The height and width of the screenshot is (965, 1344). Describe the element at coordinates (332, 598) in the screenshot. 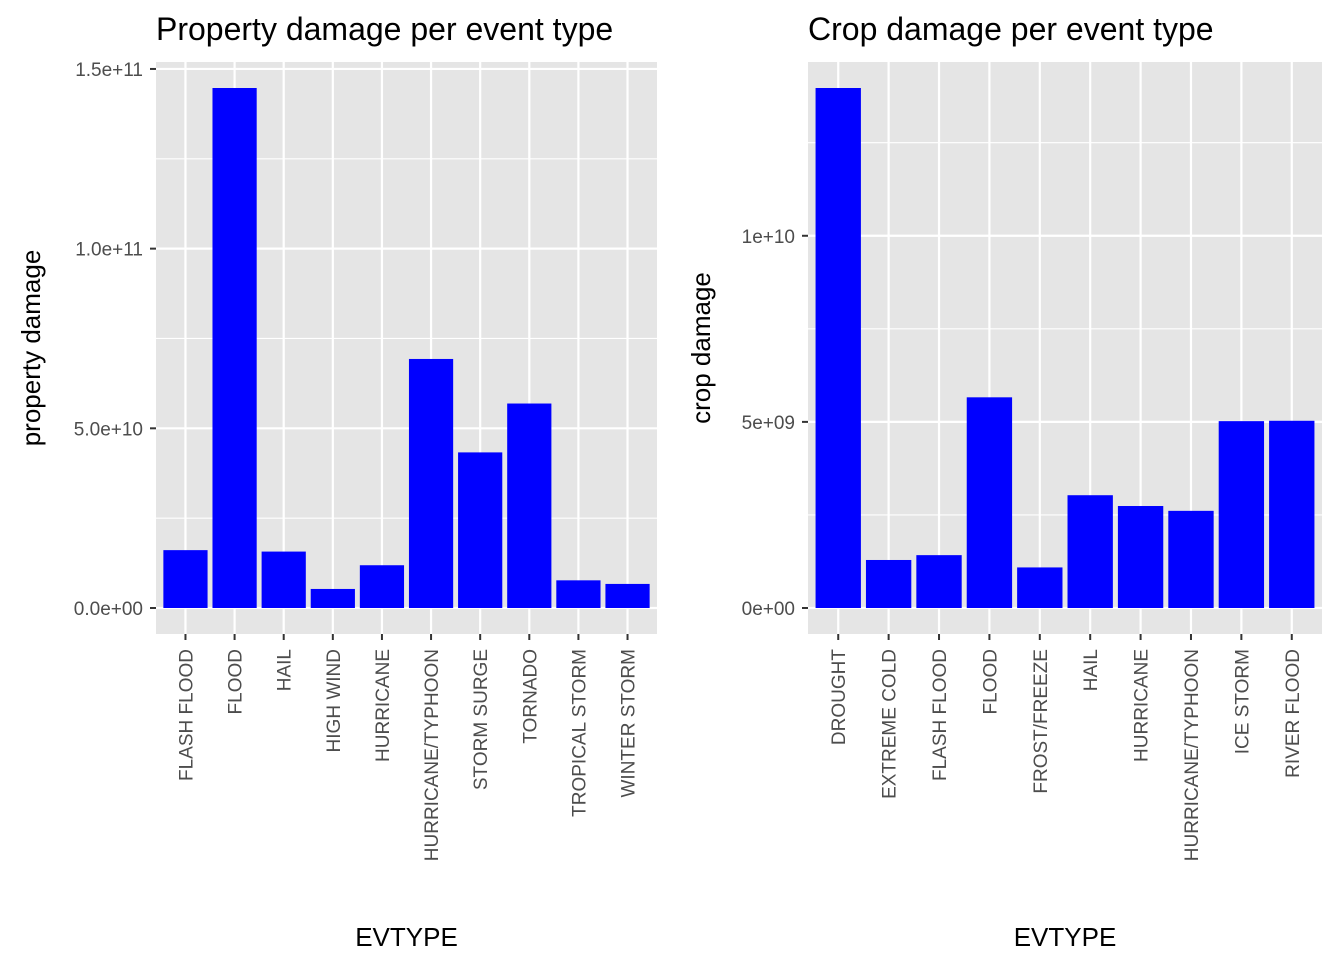

I see `bar-high-wind` at that location.